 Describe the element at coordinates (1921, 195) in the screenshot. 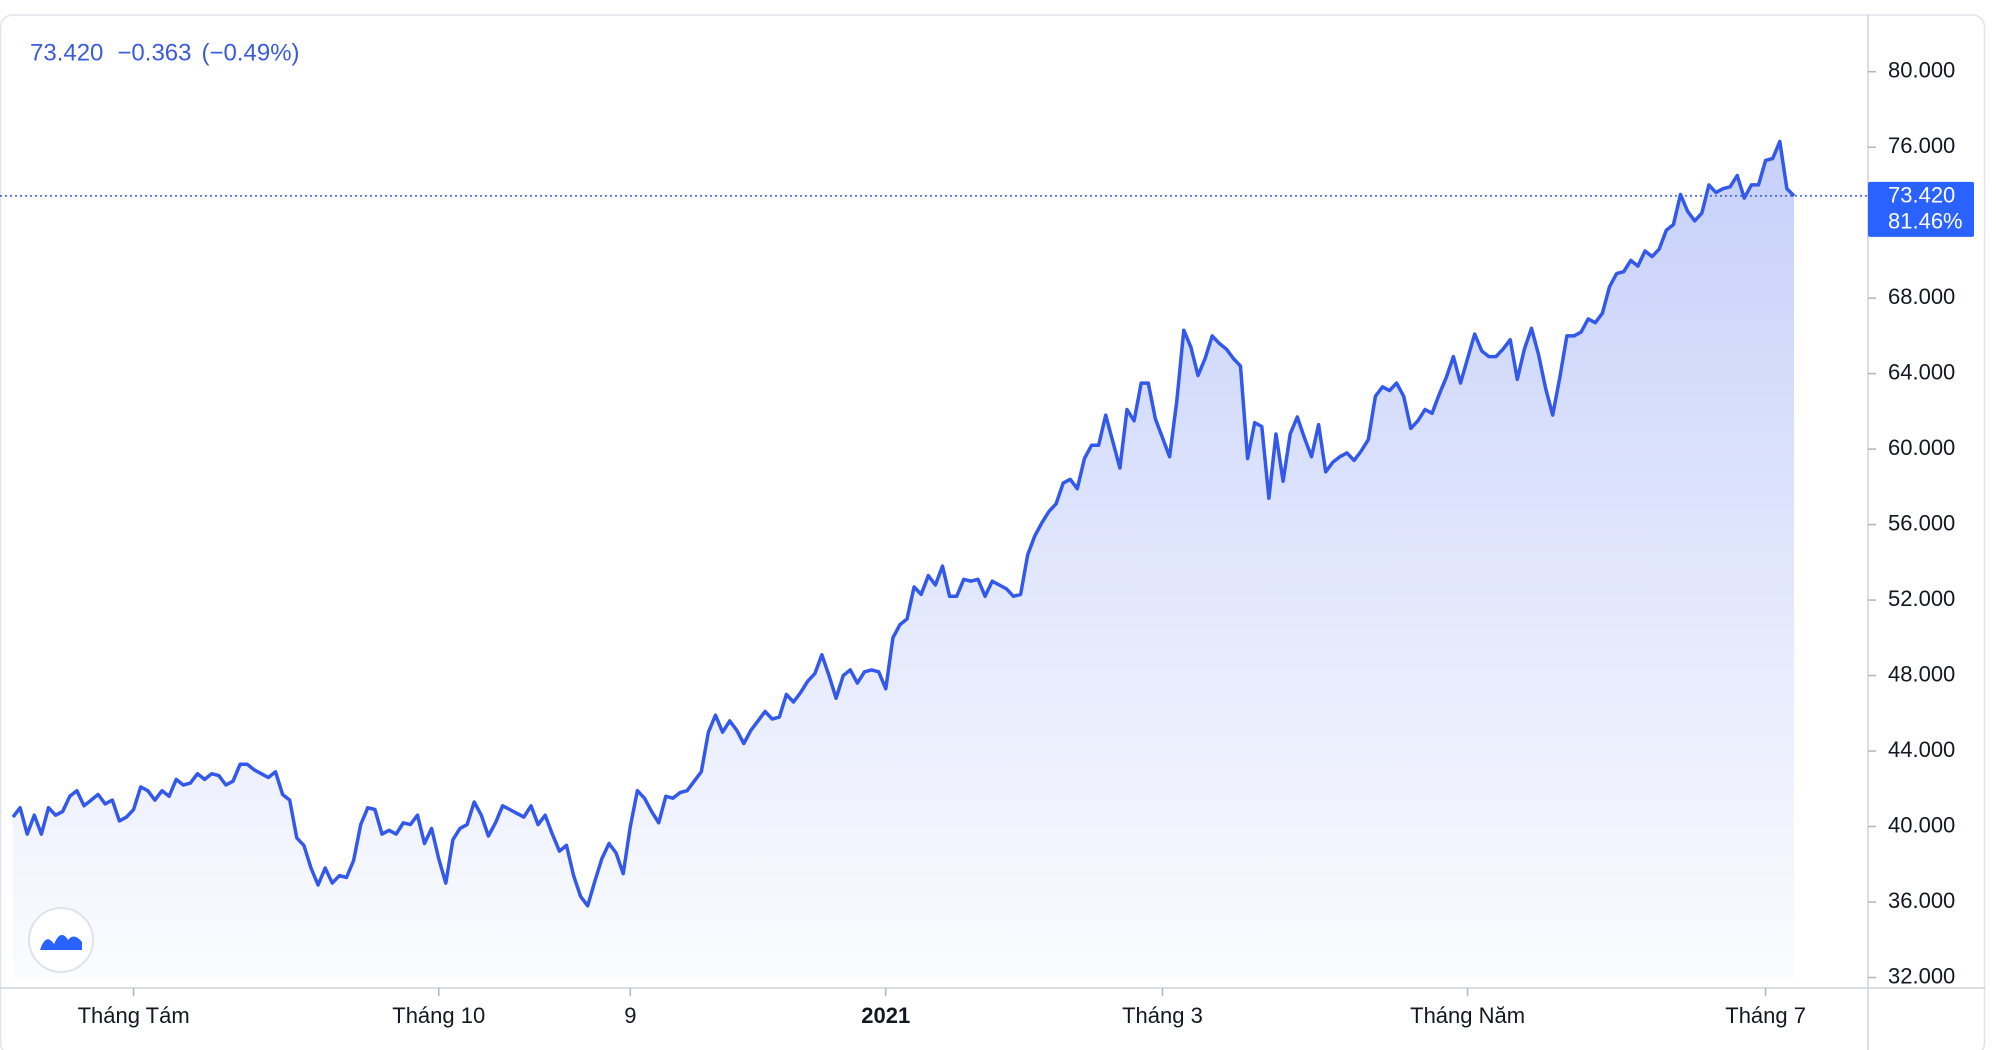

I see `last-price-label: 73.420` at that location.